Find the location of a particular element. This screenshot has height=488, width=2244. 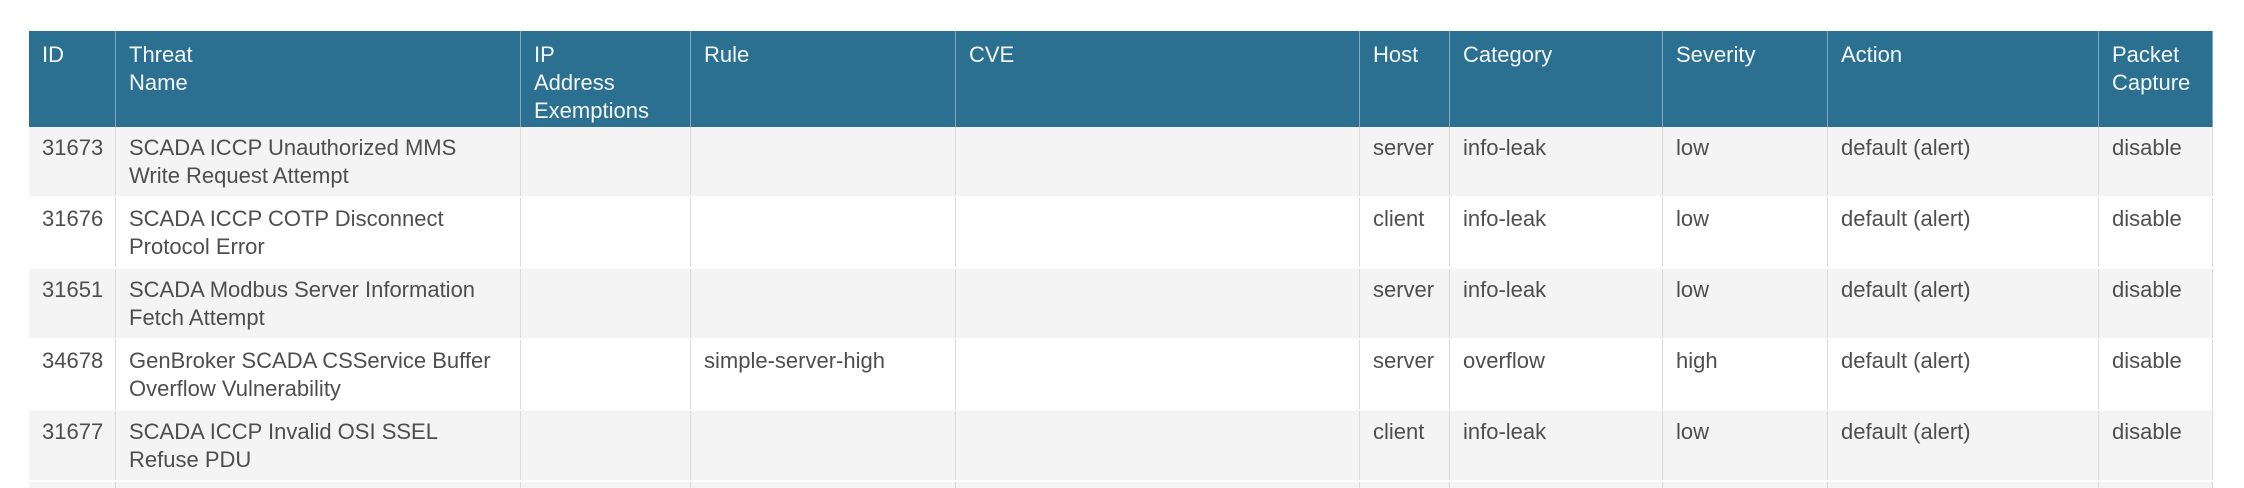

column-header-severity: Severity is located at coordinates (1745, 79).